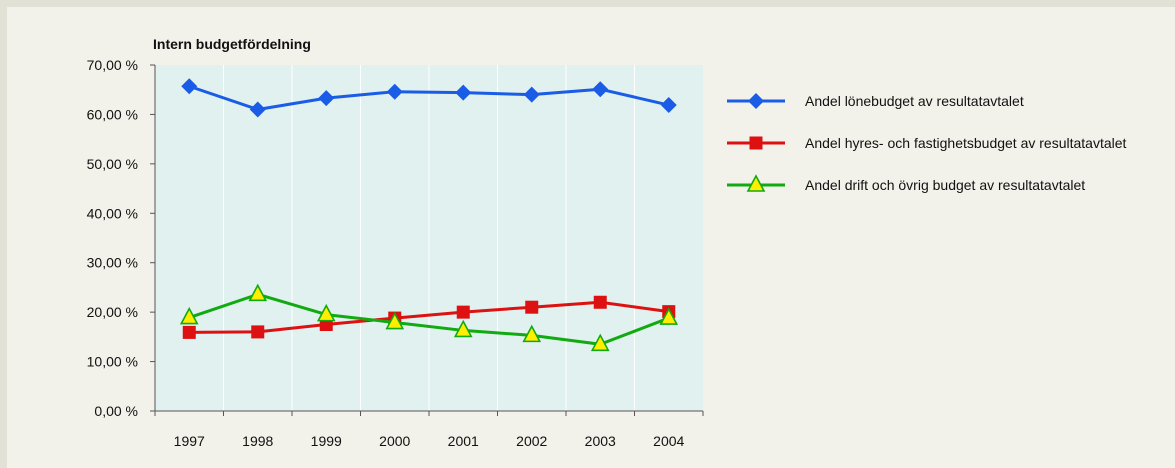 Image resolution: width=1175 pixels, height=468 pixels. What do you see at coordinates (112, 164) in the screenshot?
I see `y-tick-label: 50,00 %` at bounding box center [112, 164].